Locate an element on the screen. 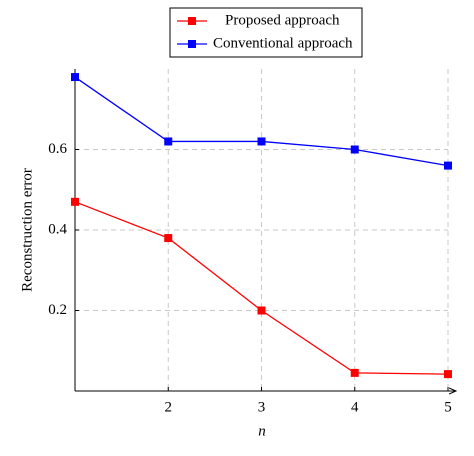 The height and width of the screenshot is (456, 474). y-tick-label: 0.6 is located at coordinates (57, 149).